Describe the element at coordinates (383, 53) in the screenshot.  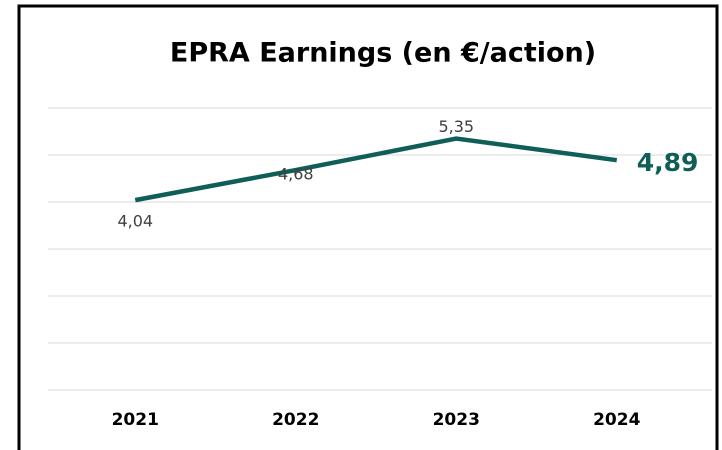
I see `chart-title: EPRA Earnings (en €/action)` at that location.